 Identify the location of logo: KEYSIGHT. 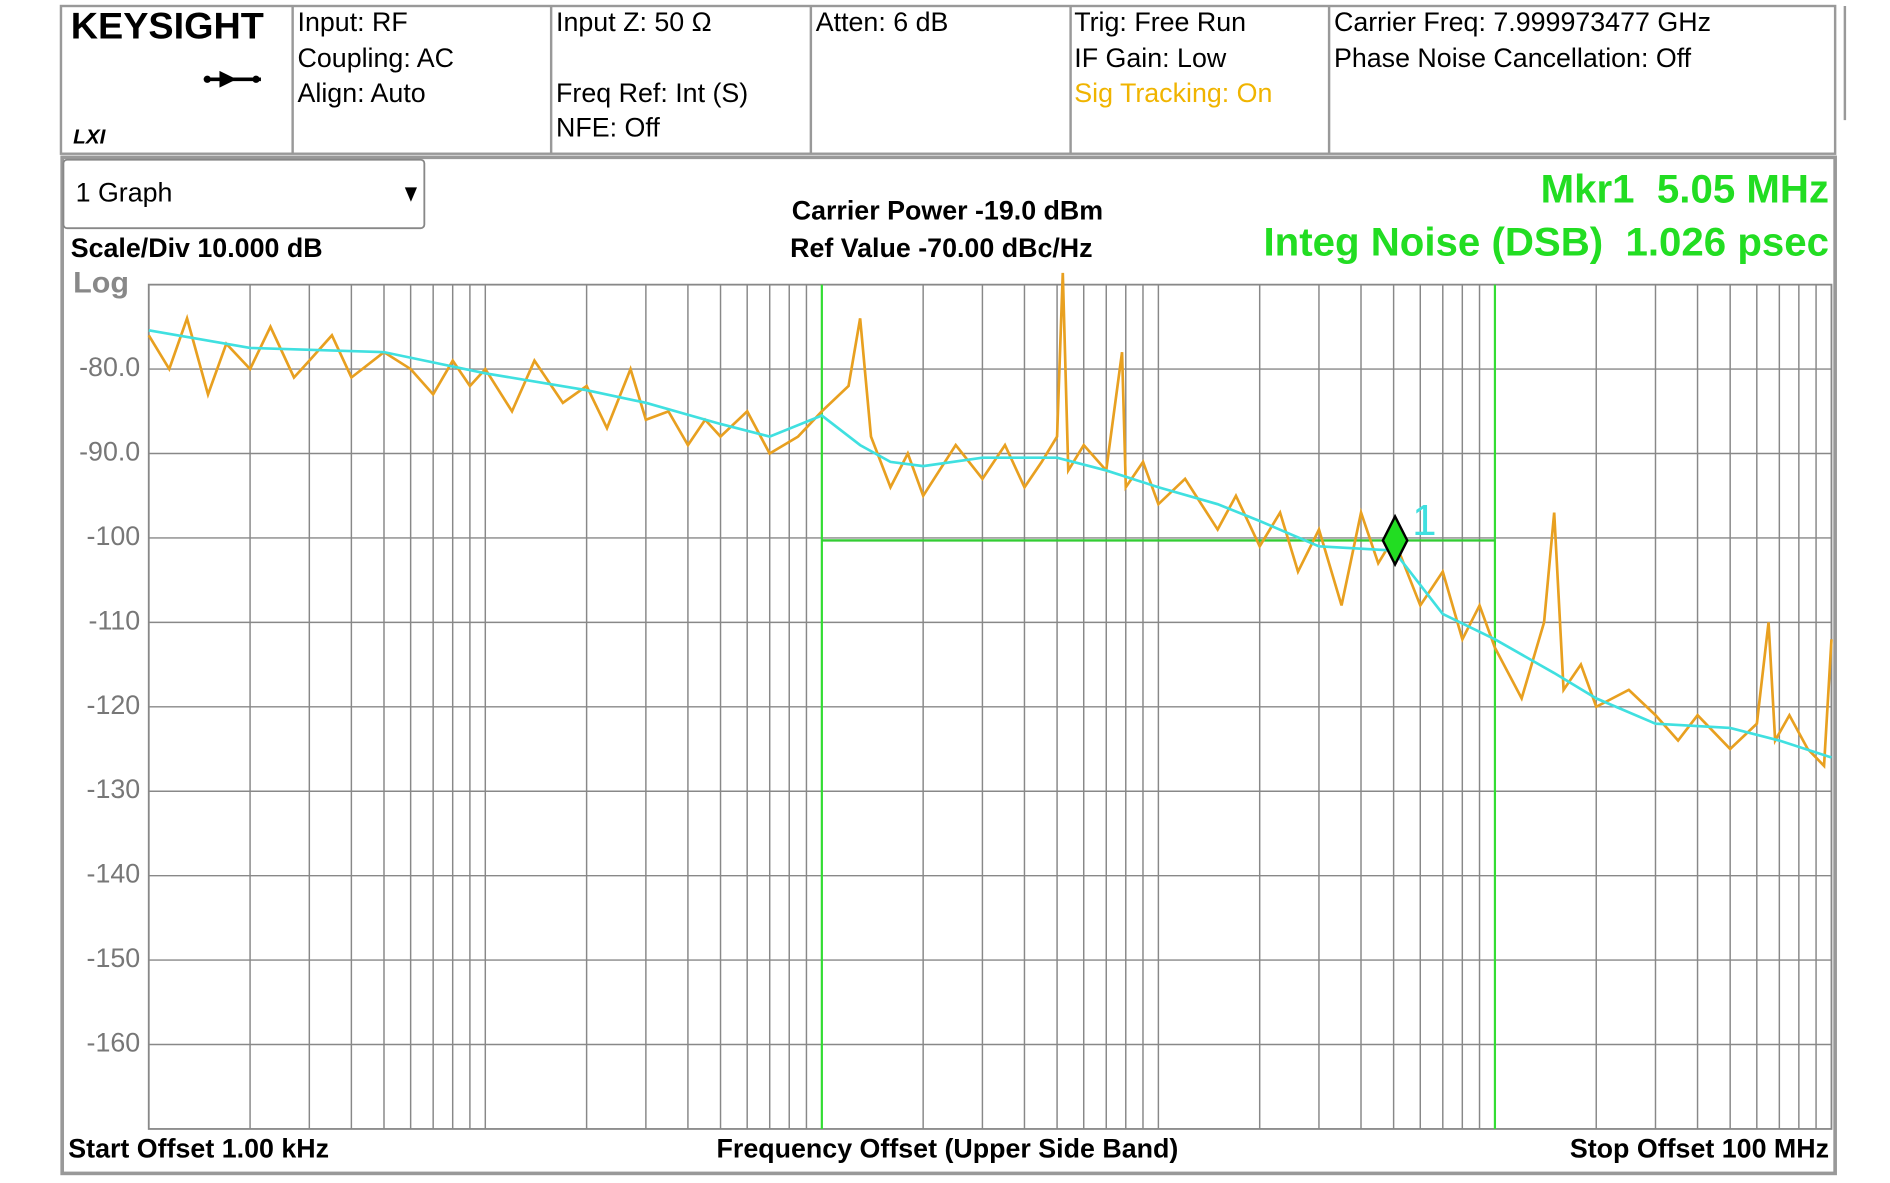
(167, 26).